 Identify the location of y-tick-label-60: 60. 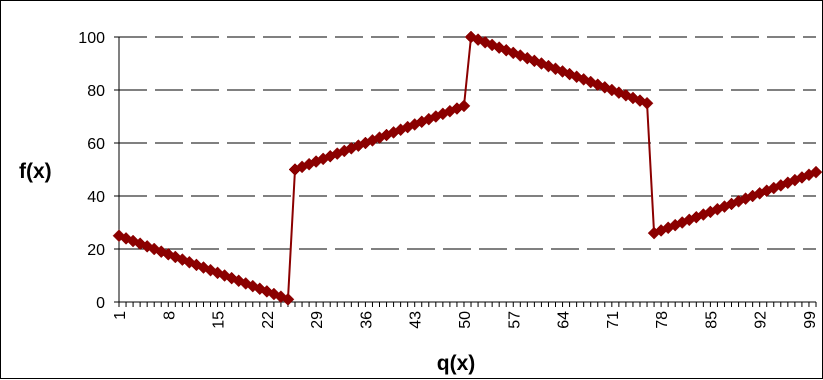
(96, 144).